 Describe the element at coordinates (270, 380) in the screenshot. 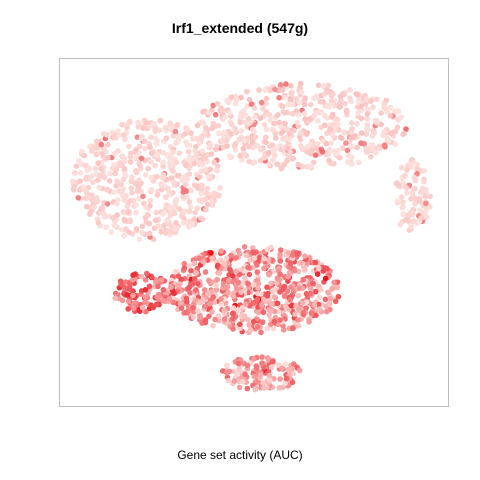

I see `cell-point-1966` at that location.